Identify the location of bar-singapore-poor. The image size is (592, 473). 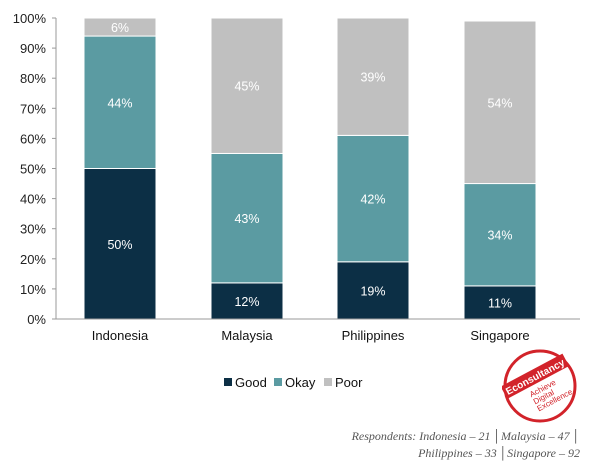
(500, 102).